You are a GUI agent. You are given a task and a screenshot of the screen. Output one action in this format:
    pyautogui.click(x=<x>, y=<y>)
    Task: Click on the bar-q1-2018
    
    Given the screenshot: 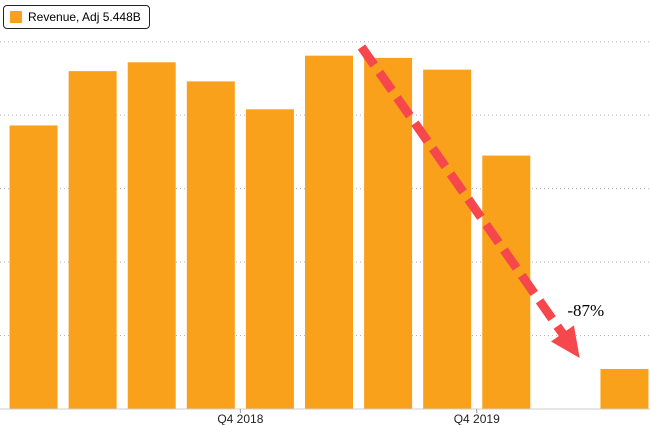 What is the action you would take?
    pyautogui.click(x=151, y=235)
    